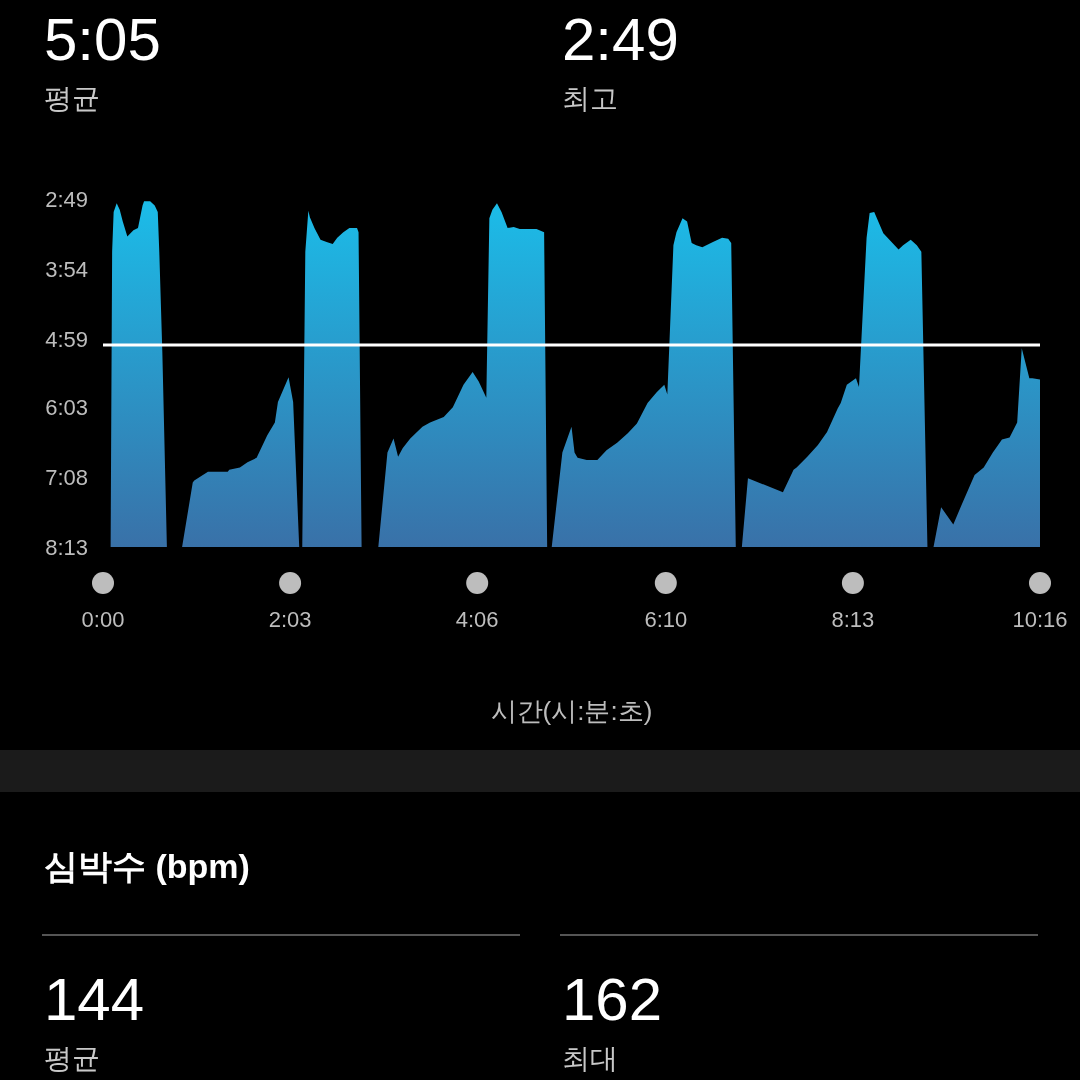  Describe the element at coordinates (103, 619) in the screenshot. I see `x-tick-label: 0:00` at that location.